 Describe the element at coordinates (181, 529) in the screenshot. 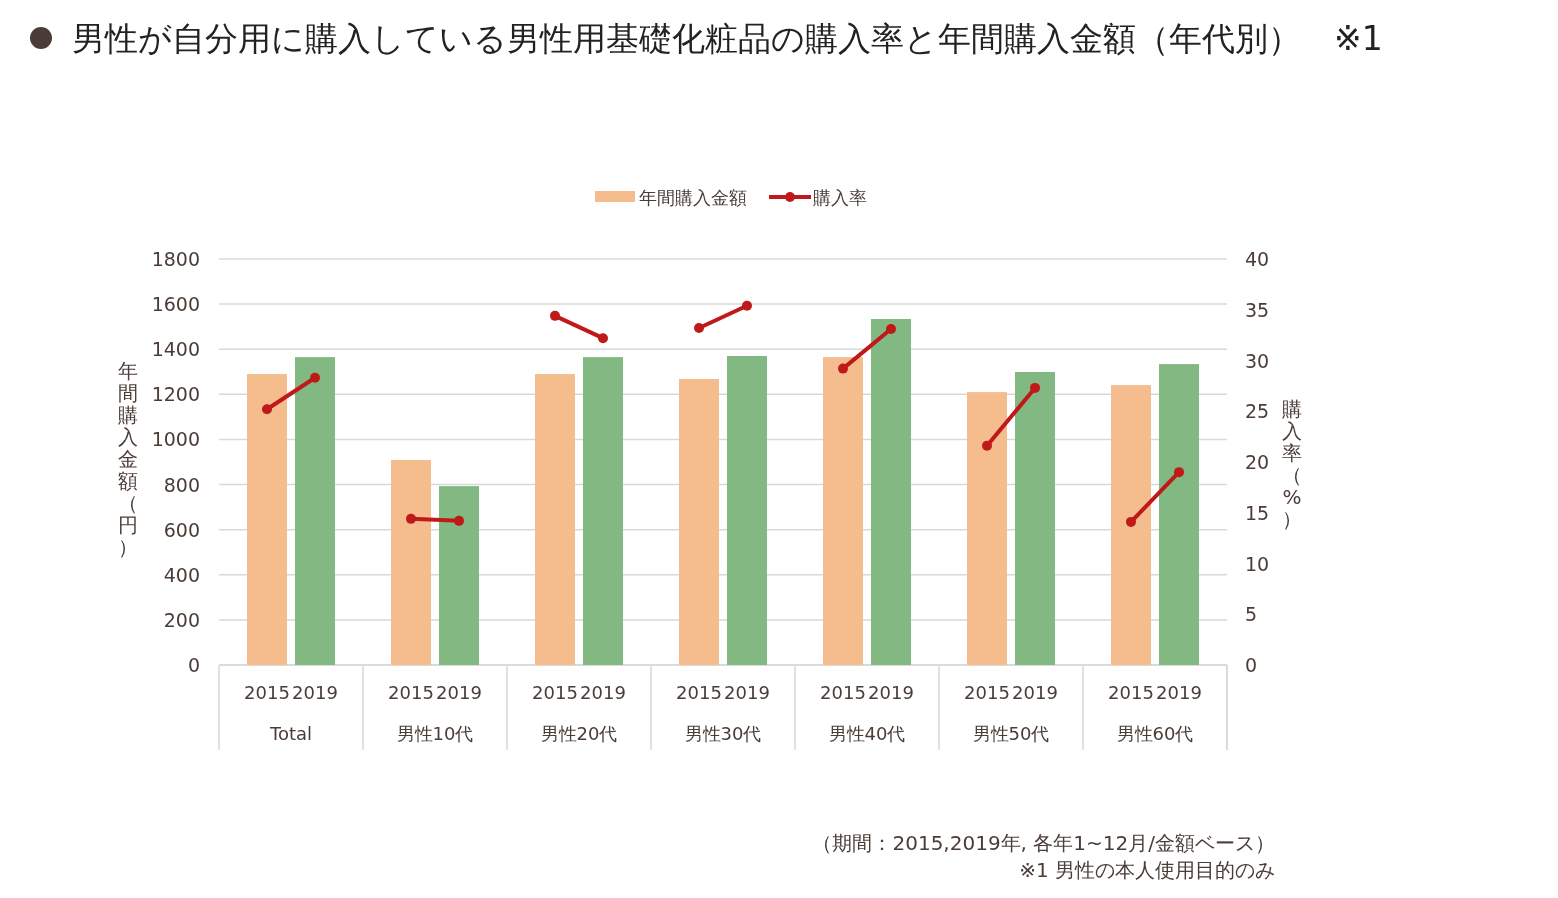

I see `y-tick-label: 600` at that location.